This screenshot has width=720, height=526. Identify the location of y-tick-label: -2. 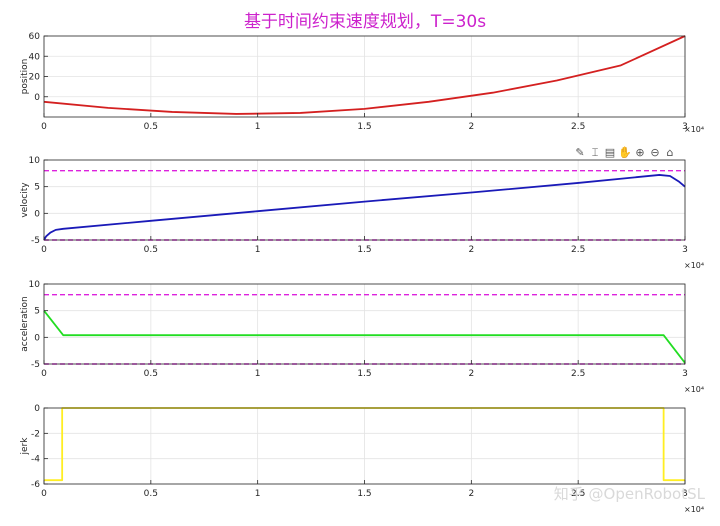
(35, 434).